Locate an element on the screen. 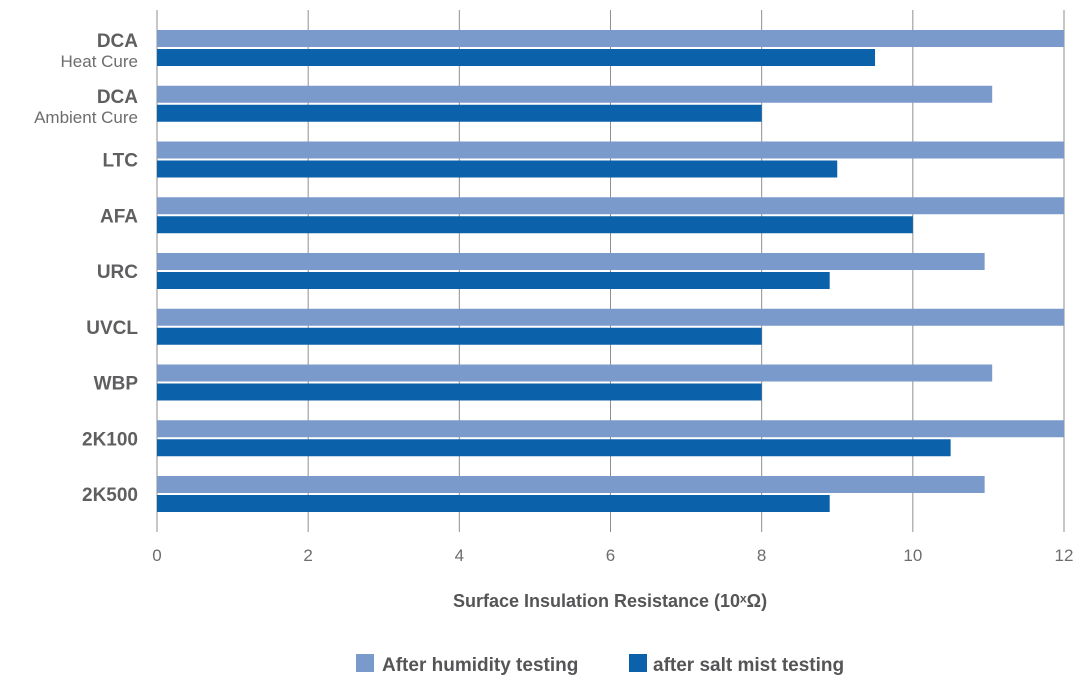  x-tick-label: 6 is located at coordinates (610, 555).